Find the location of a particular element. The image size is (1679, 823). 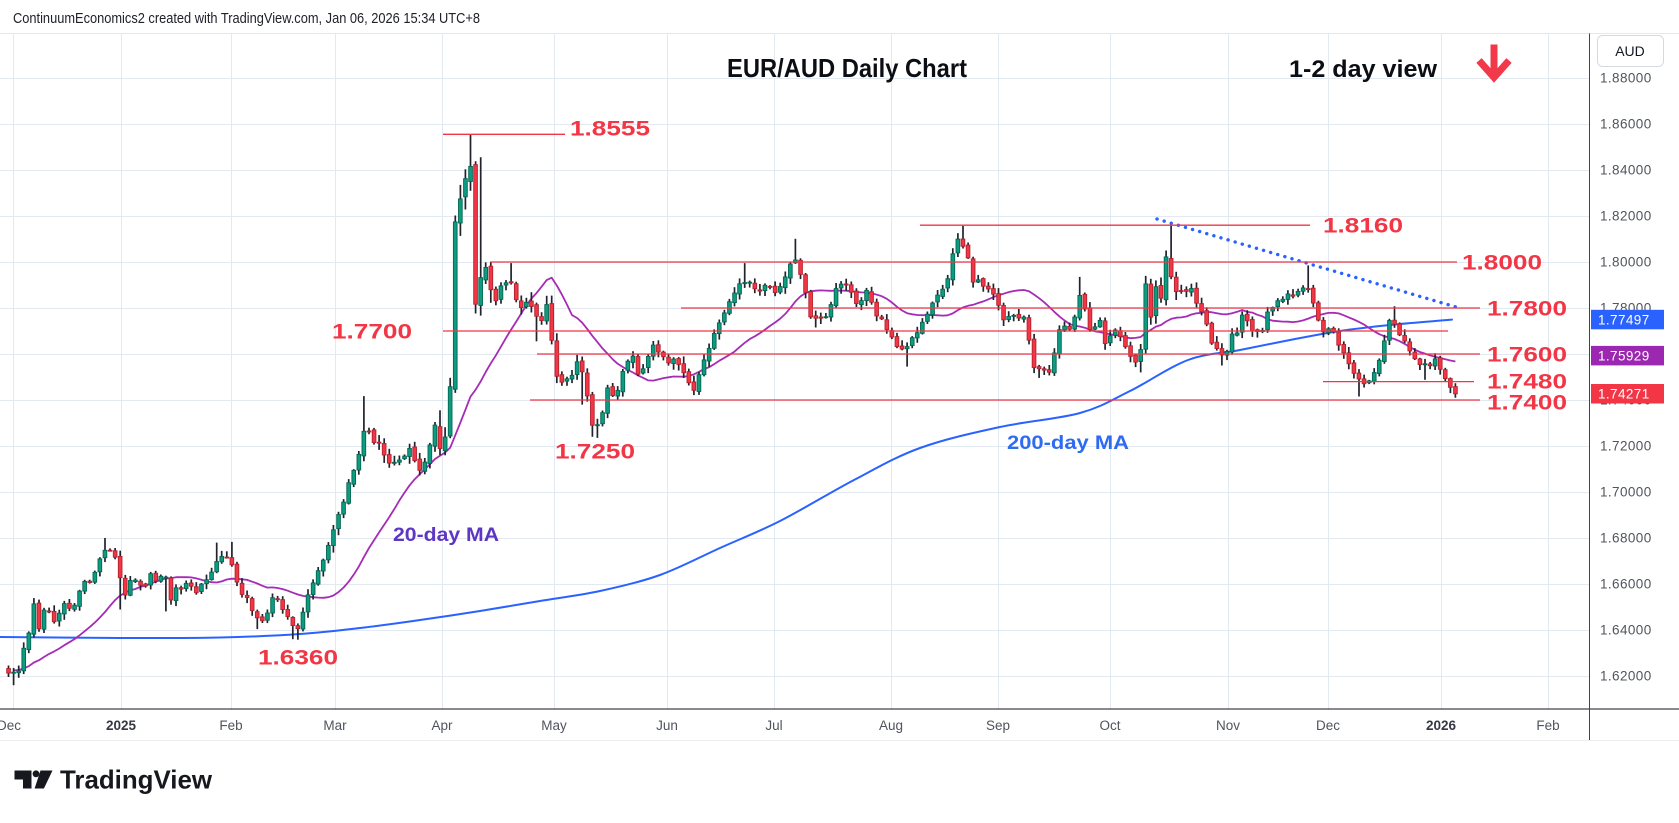

svg-text: 1.8000 is located at coordinates (1502, 263).